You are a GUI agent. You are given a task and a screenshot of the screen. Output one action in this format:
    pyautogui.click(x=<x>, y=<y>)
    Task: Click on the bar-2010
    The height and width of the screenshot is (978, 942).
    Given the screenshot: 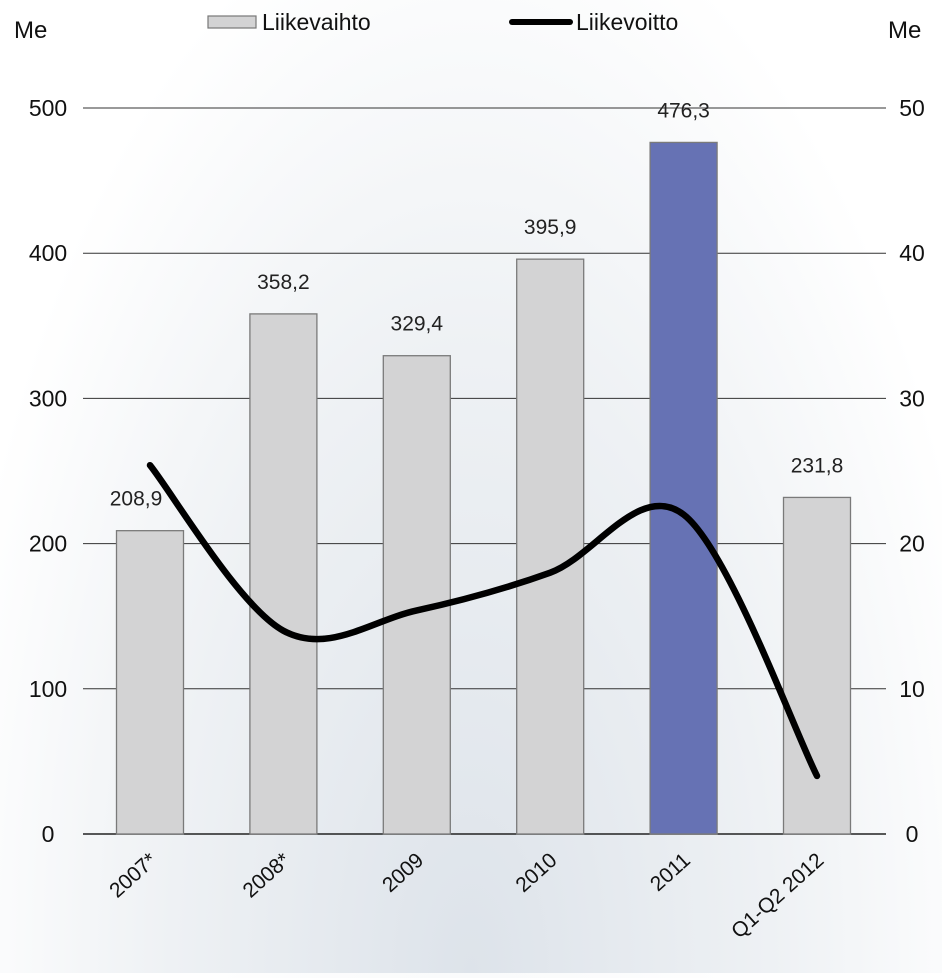 What is the action you would take?
    pyautogui.click(x=550, y=546)
    